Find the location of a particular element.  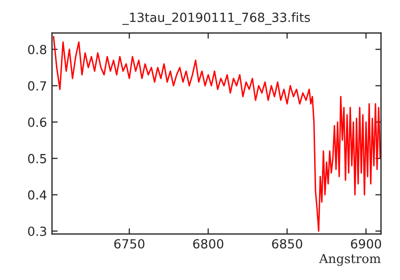

y-tick-label: 0.6 is located at coordinates (37, 122).